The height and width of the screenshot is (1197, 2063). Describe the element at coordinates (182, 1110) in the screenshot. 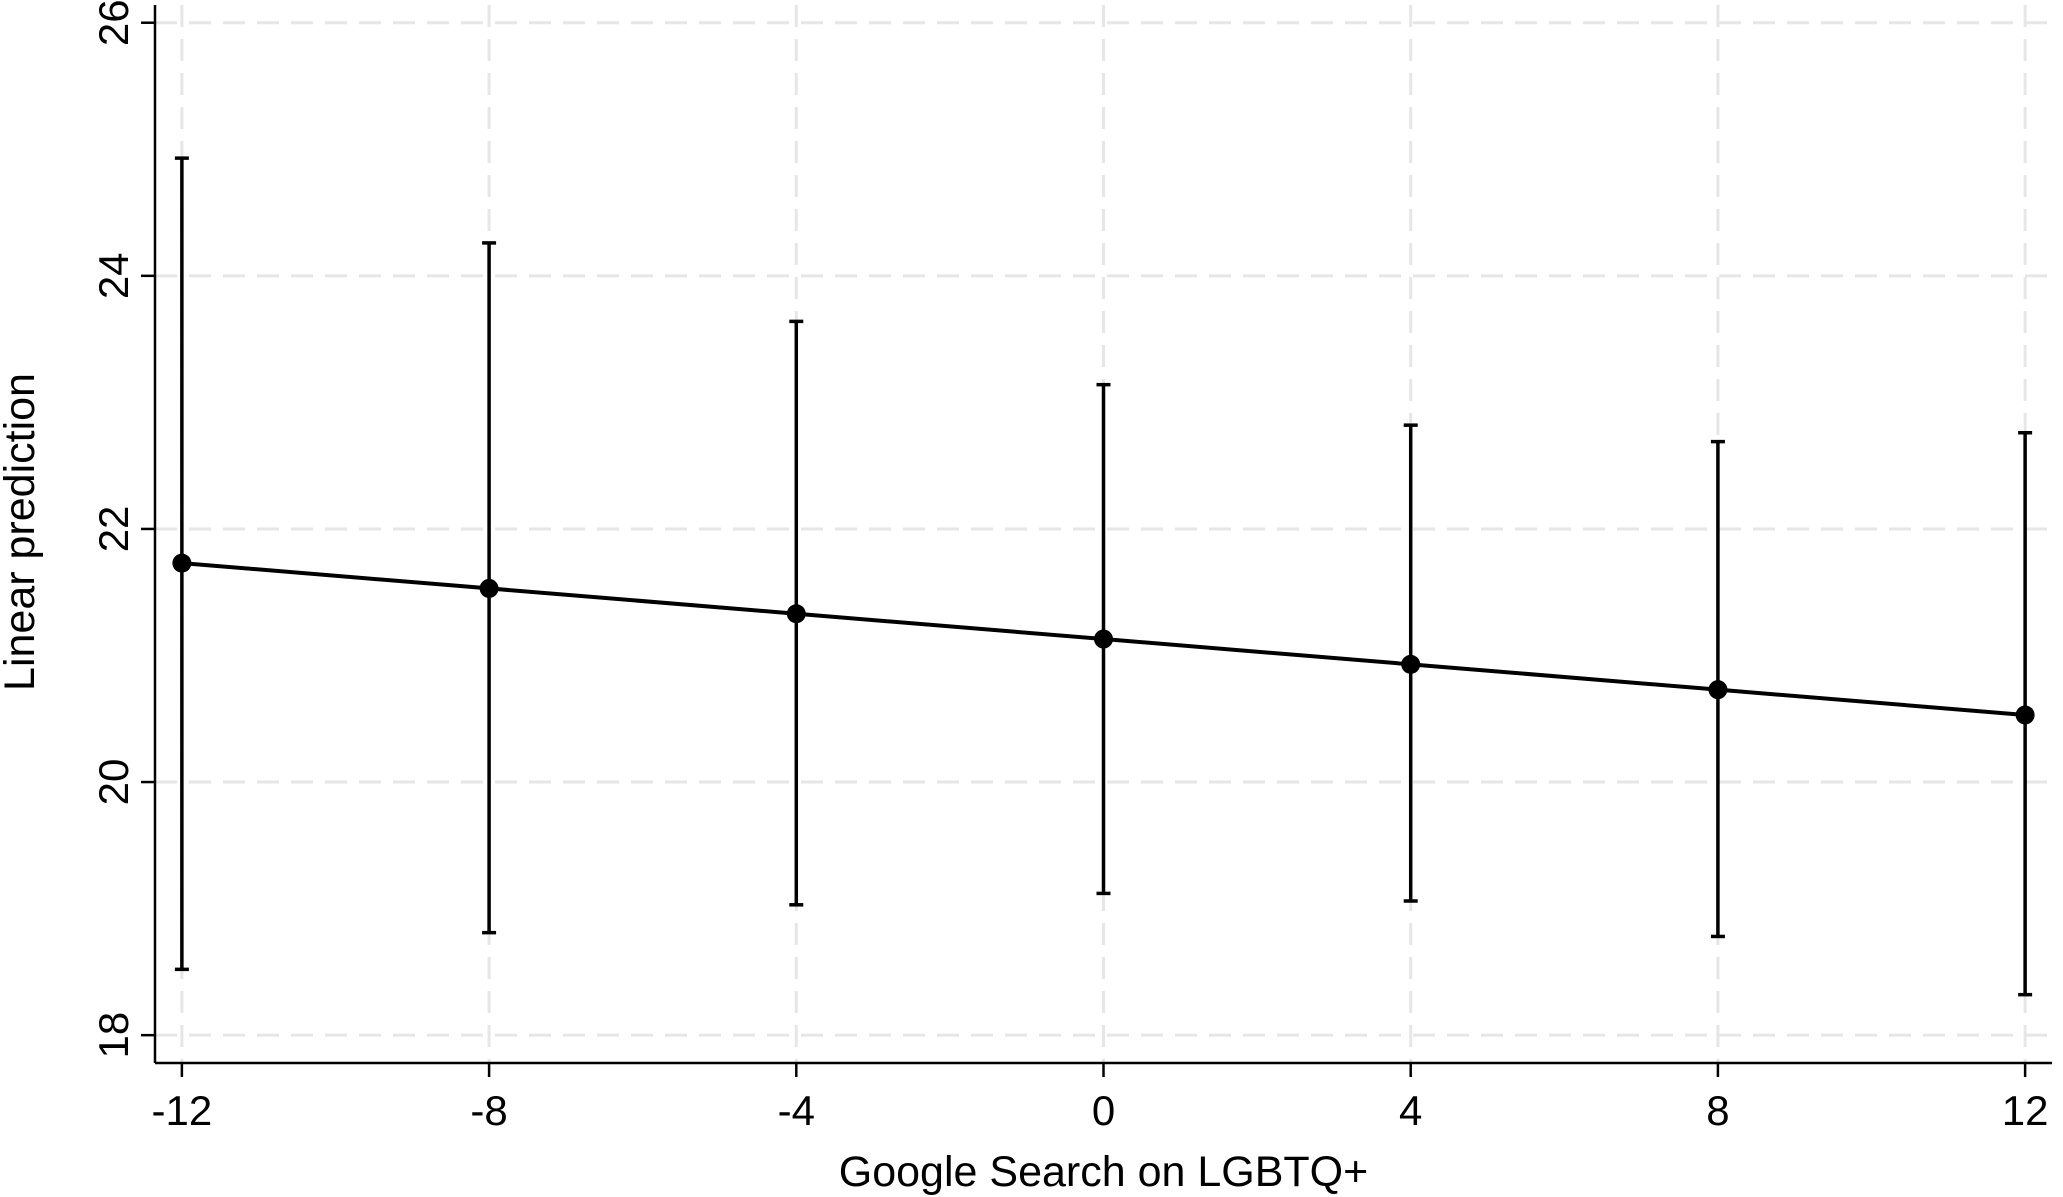

I see `x-tick-label: -12` at that location.